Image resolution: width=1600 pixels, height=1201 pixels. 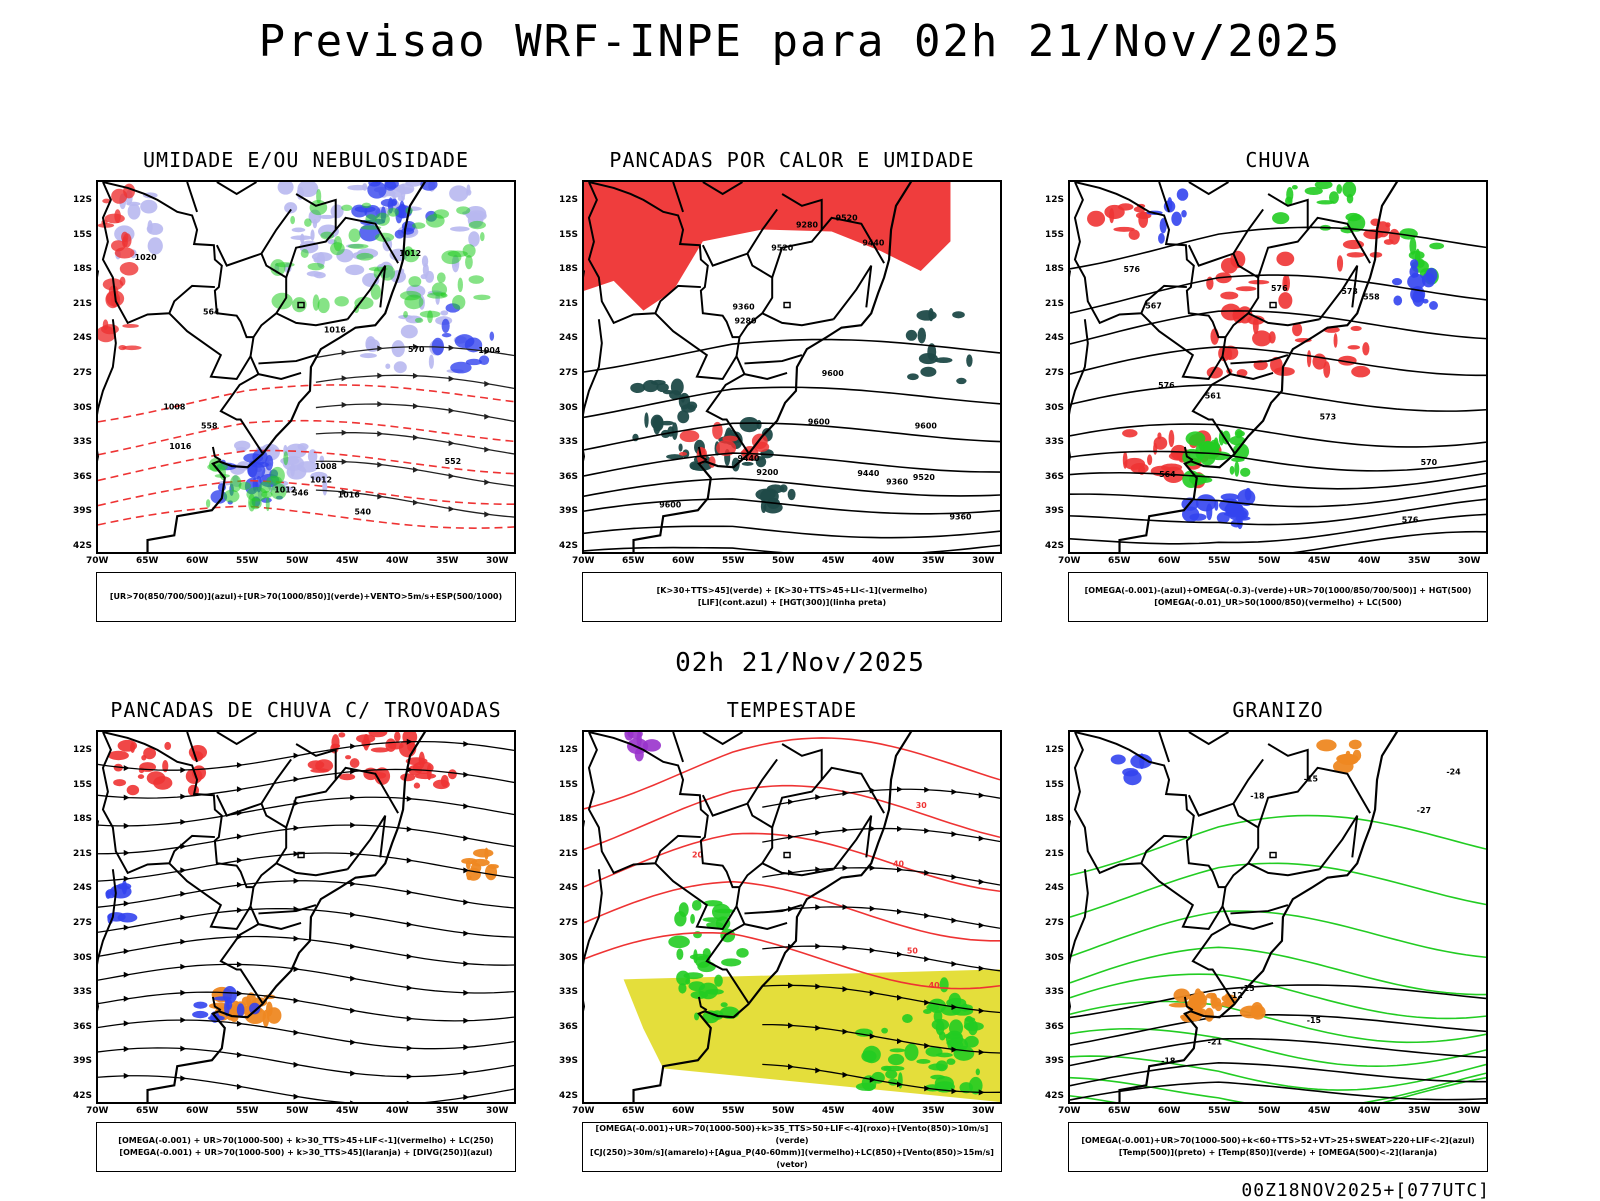 I want to click on main-title: Previsao WRF-INPE para 02h 21/Nov/2025, so click(x=800, y=41).